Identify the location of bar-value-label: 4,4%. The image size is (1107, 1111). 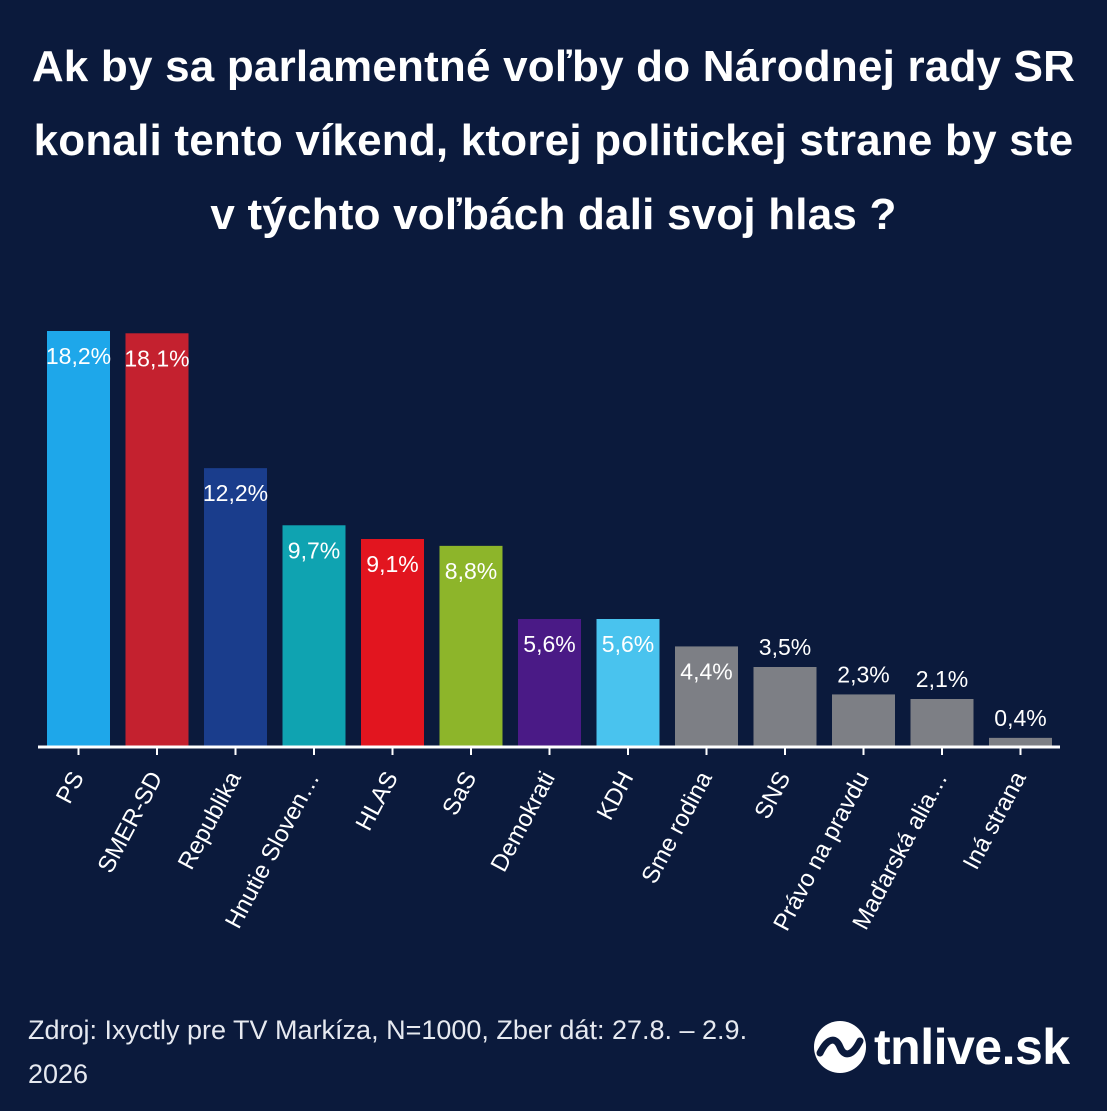
(706, 671).